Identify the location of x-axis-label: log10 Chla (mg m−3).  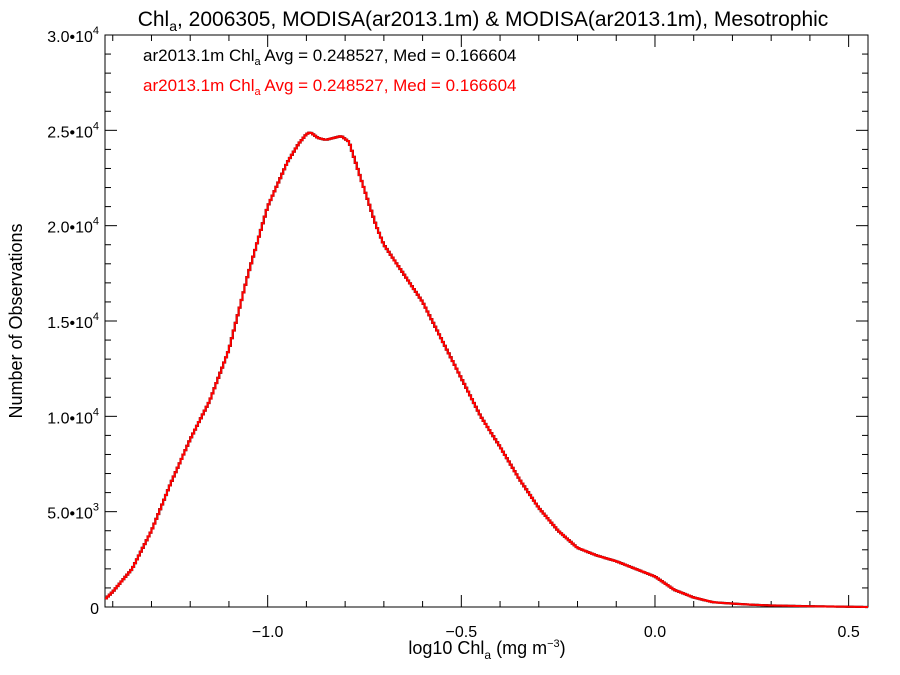
(486, 650).